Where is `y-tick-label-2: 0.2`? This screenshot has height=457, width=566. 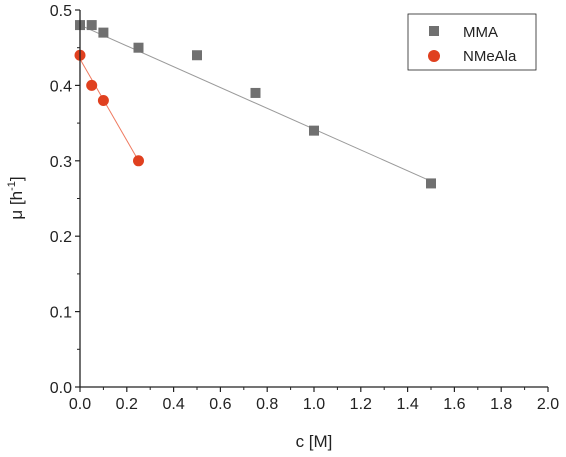
y-tick-label-2: 0.2 is located at coordinates (61, 237).